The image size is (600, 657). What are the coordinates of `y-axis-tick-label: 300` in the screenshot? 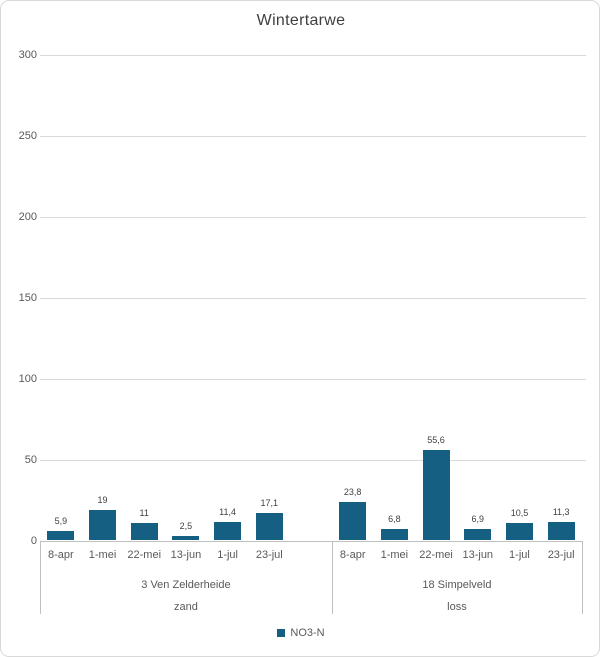 It's located at (27, 54).